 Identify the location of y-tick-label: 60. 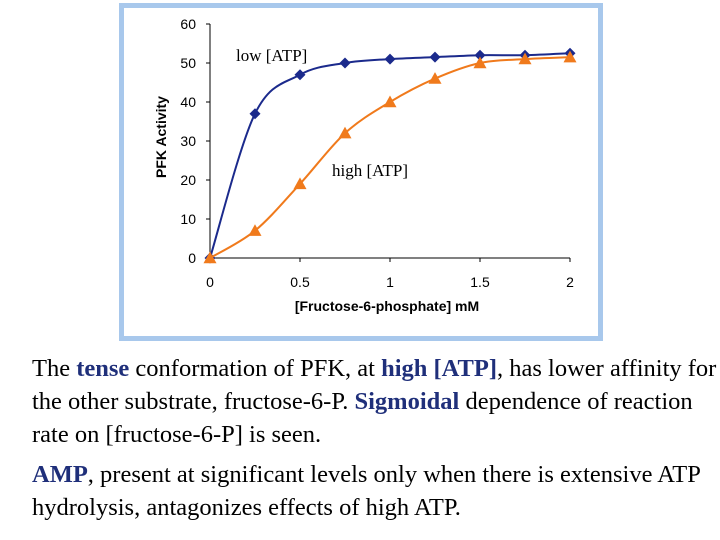
(188, 24).